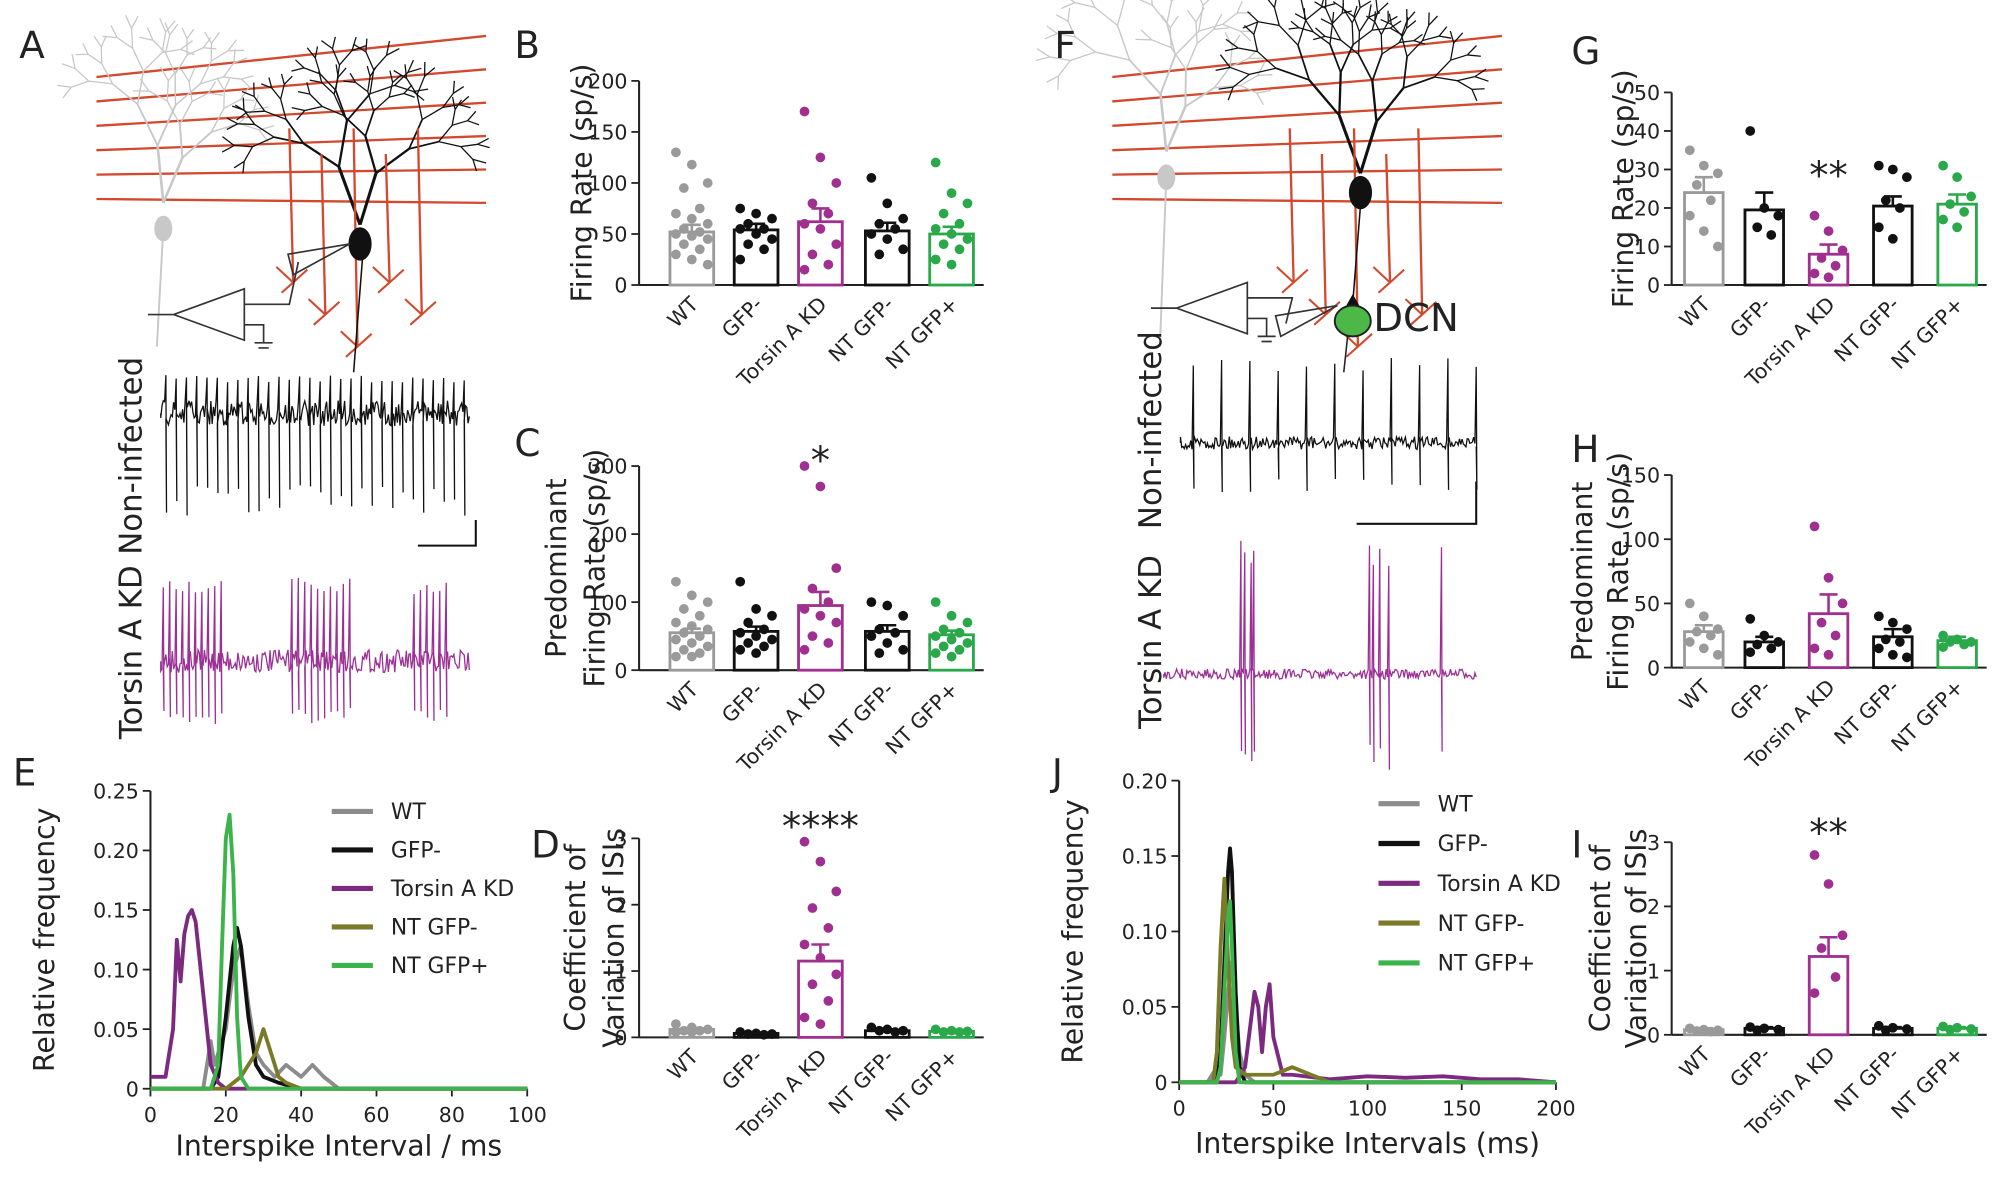 Image resolution: width=2006 pixels, height=1194 pixels. What do you see at coordinates (607, 603) in the screenshot?
I see `y-tick-label: 100` at bounding box center [607, 603].